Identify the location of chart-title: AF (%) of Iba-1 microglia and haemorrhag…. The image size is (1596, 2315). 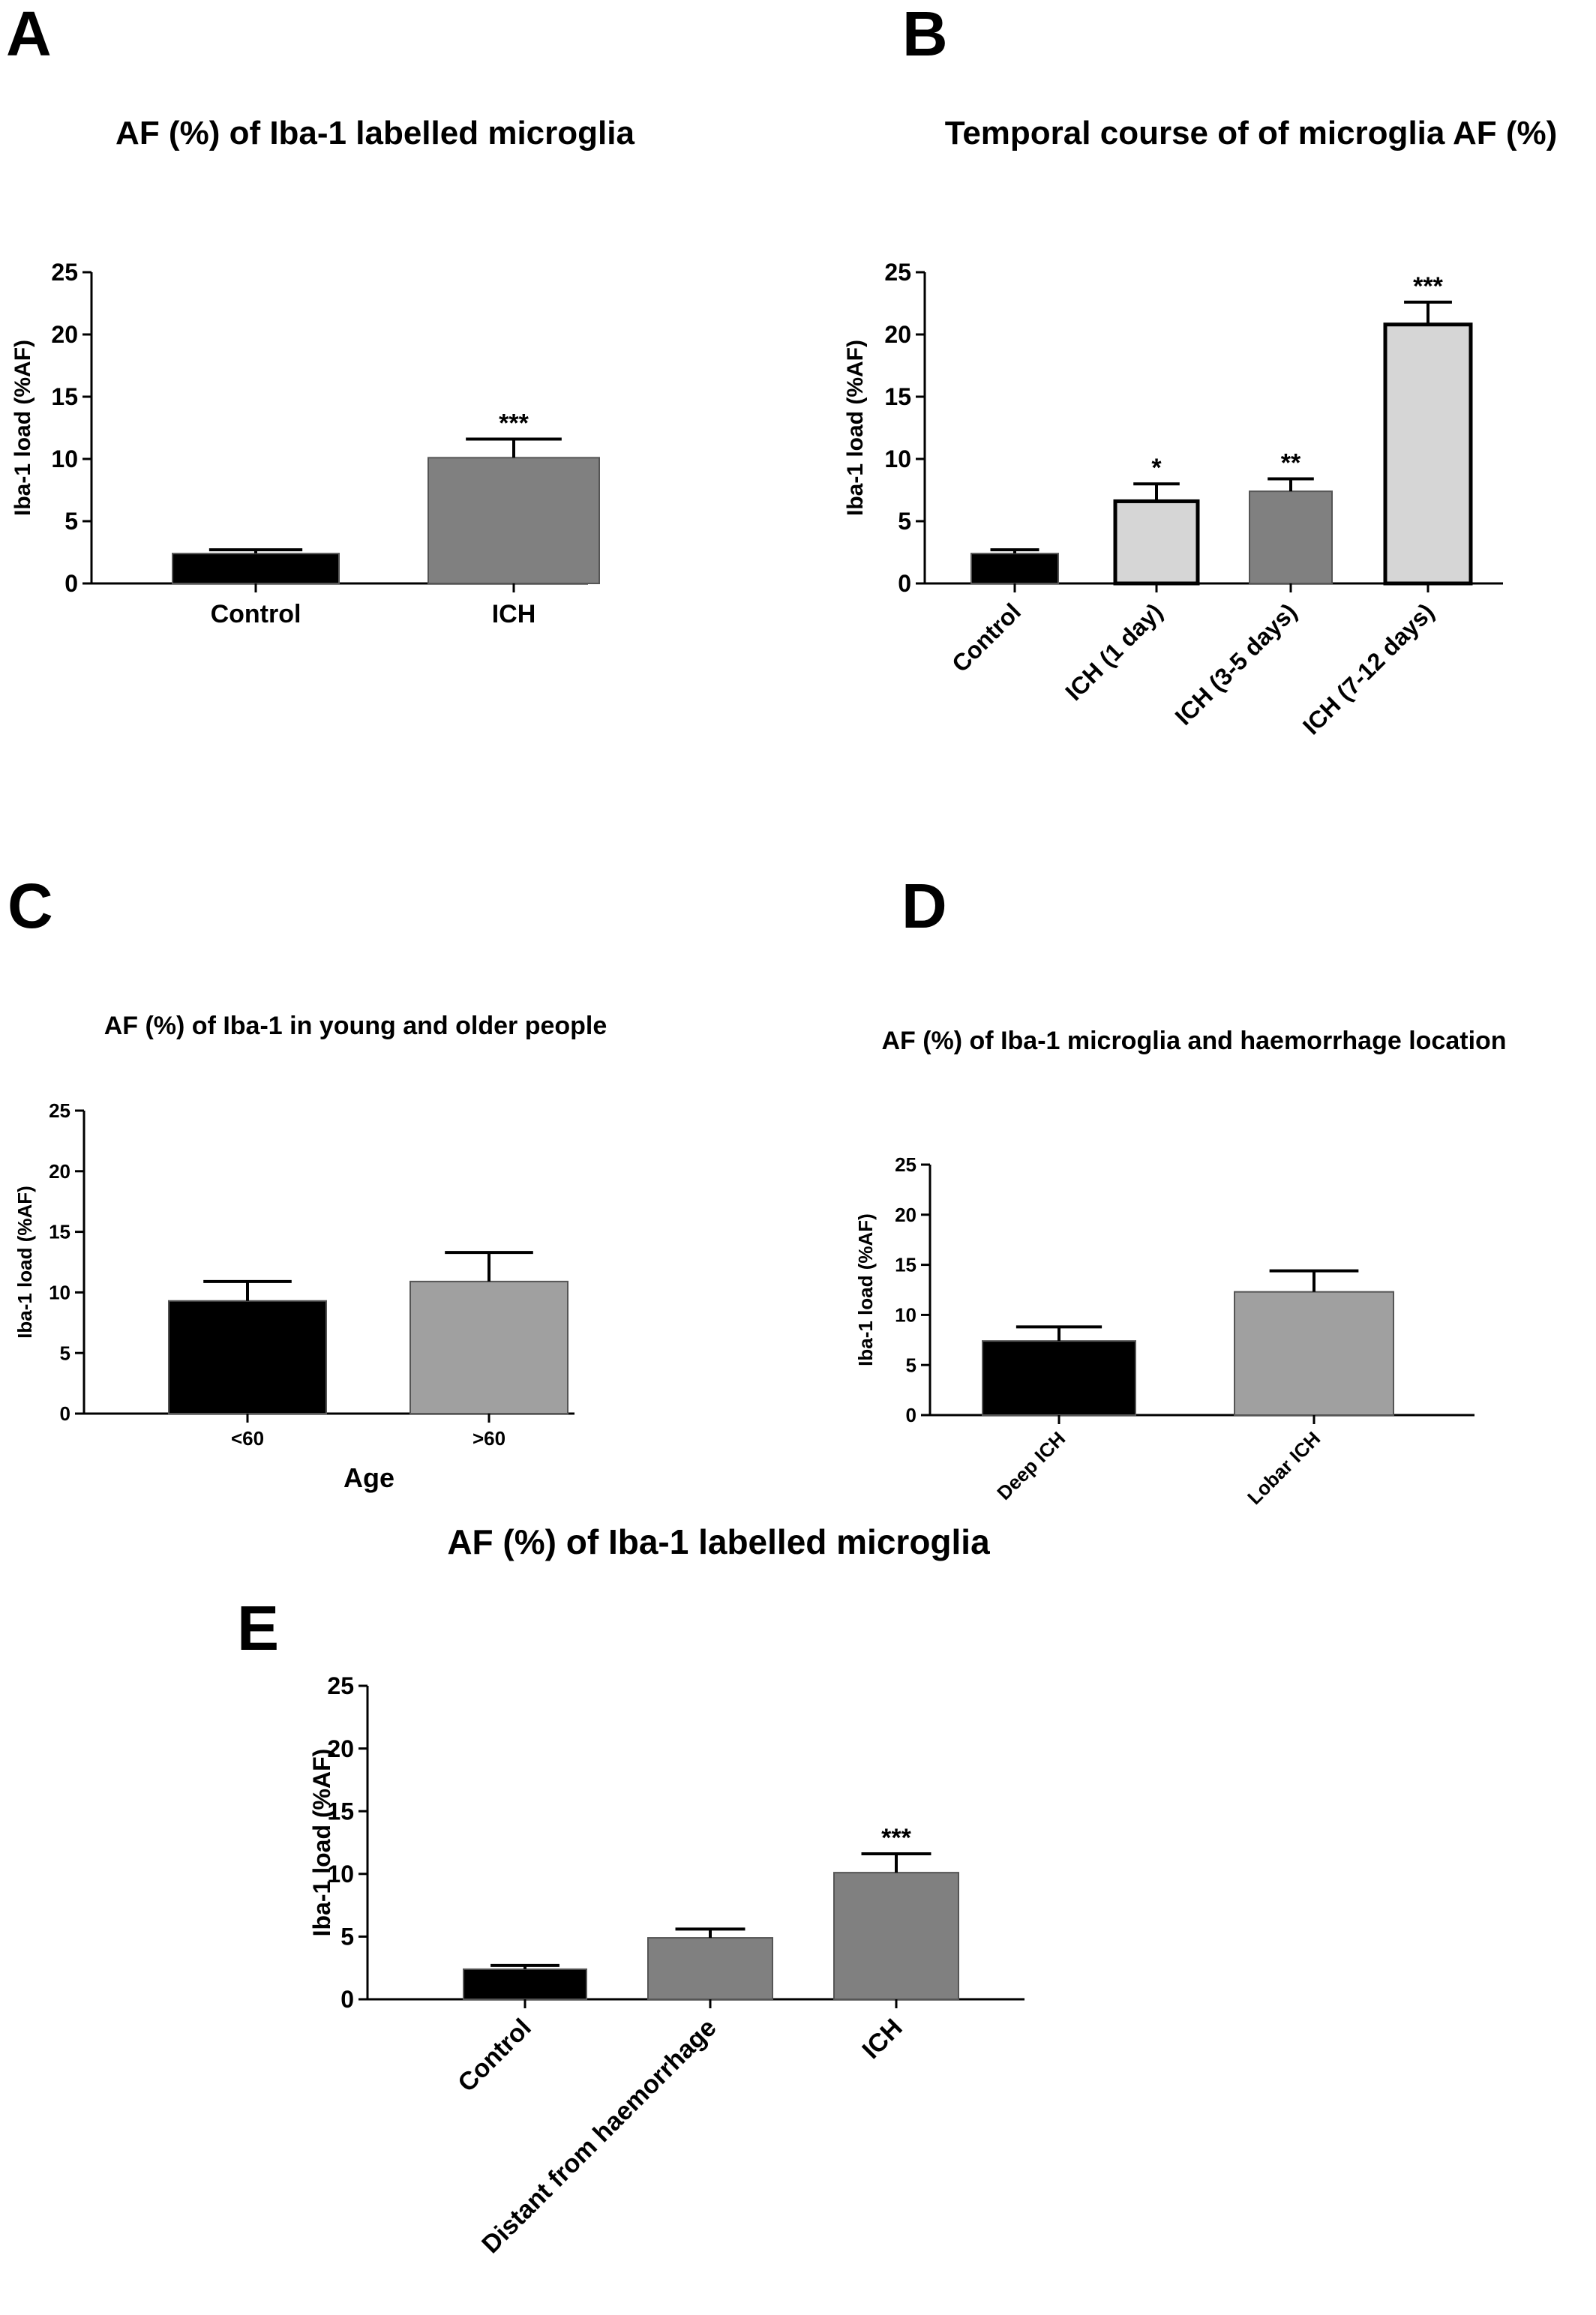
(1193, 1041).